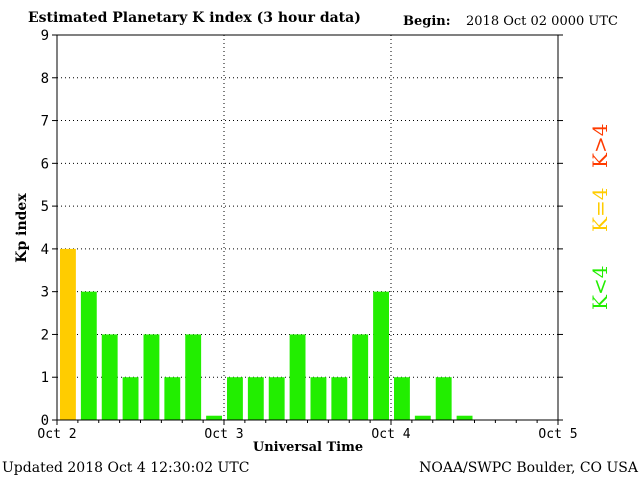  Describe the element at coordinates (600, 209) in the screenshot. I see `legend-equal-4: K=4` at that location.